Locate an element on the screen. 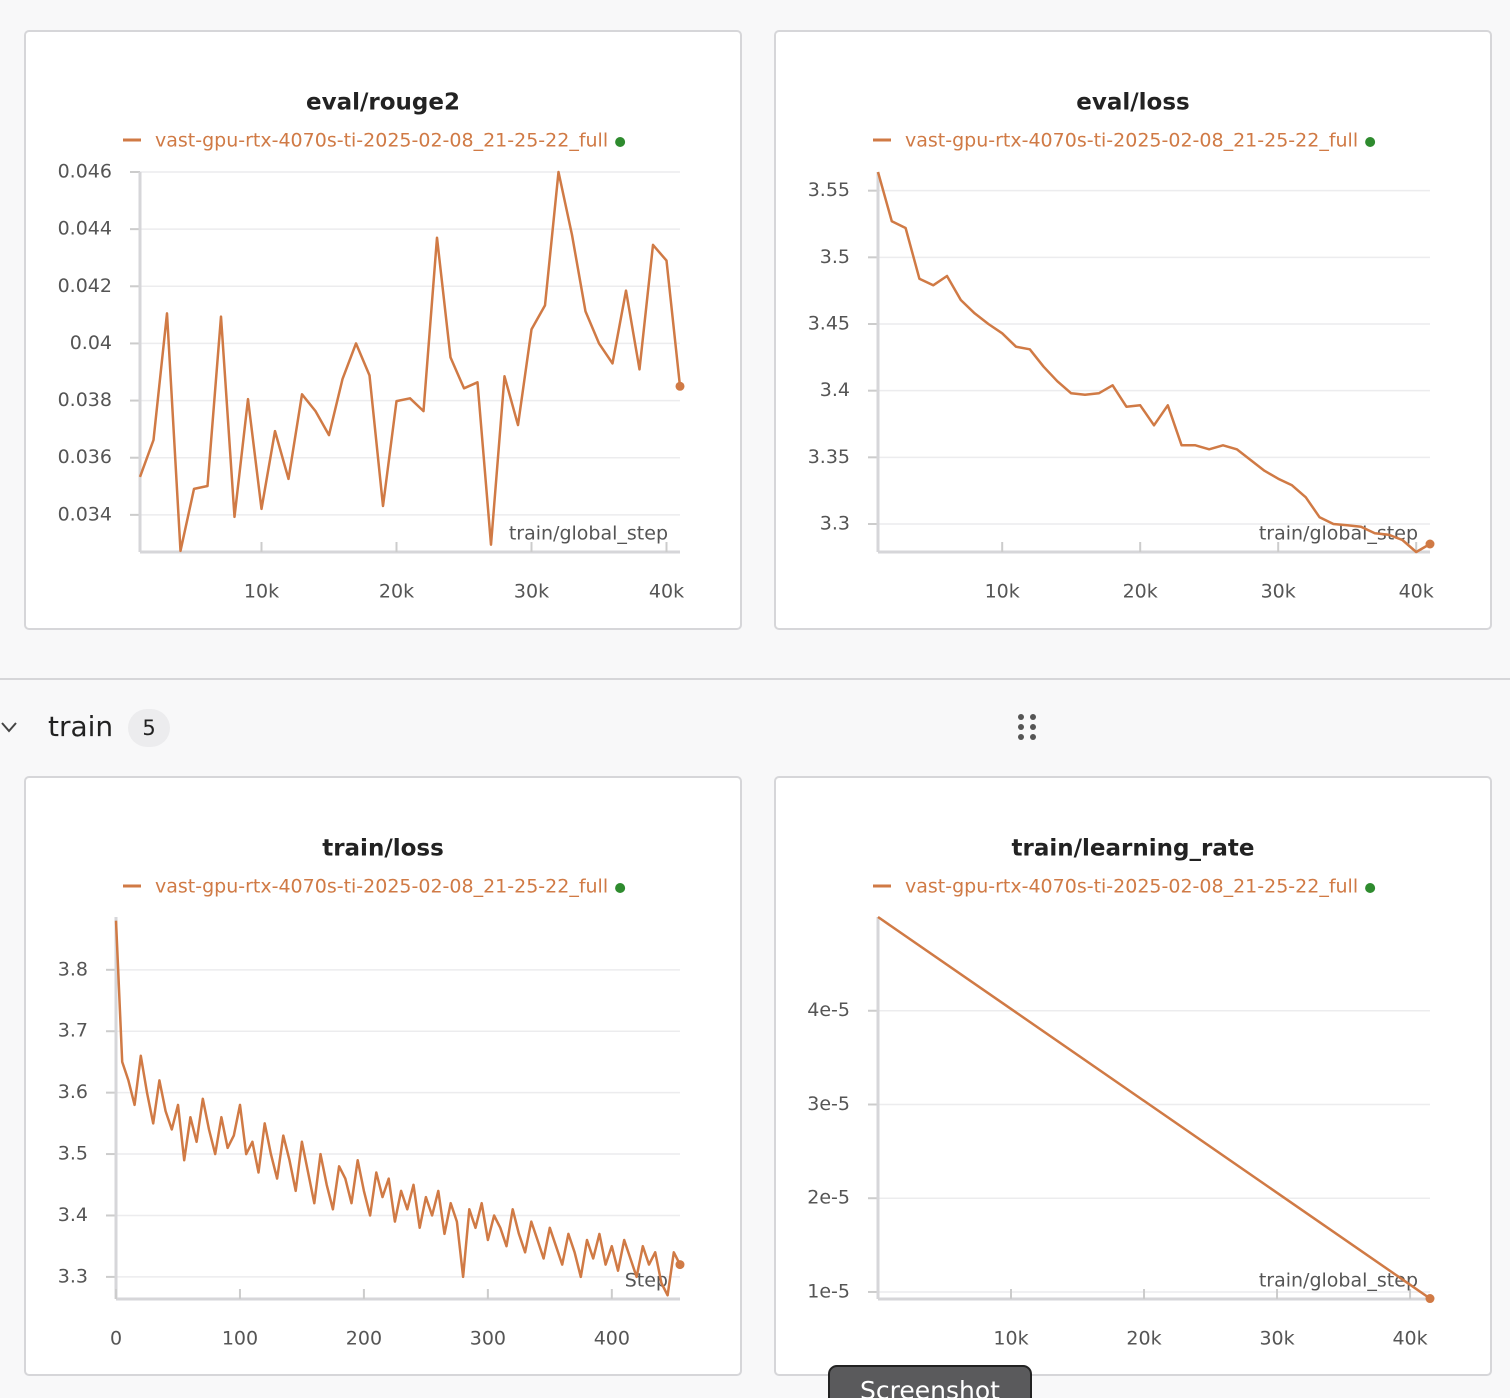 The height and width of the screenshot is (1398, 1510). x-tick-label: 200 is located at coordinates (364, 1339).